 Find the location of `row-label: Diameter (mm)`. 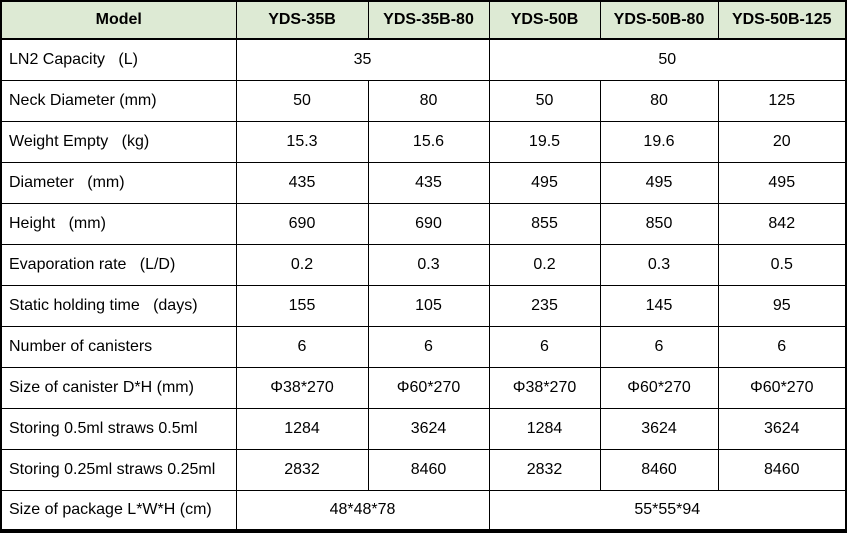

row-label: Diameter (mm) is located at coordinates (118, 182).